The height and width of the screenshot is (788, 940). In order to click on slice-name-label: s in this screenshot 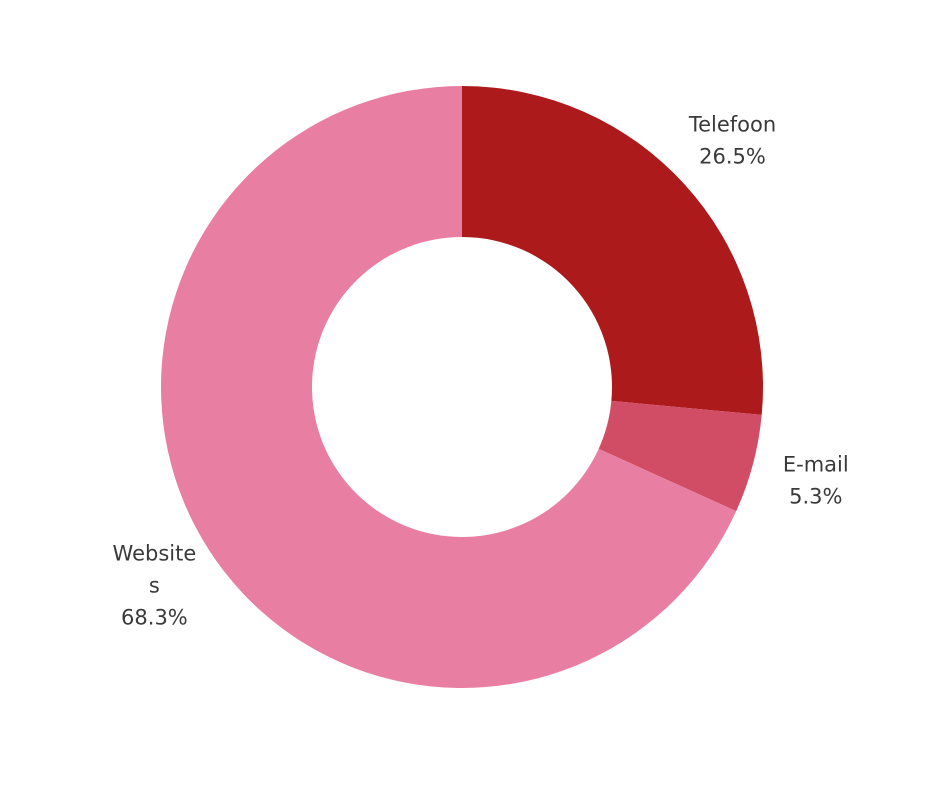, I will do `click(154, 585)`.